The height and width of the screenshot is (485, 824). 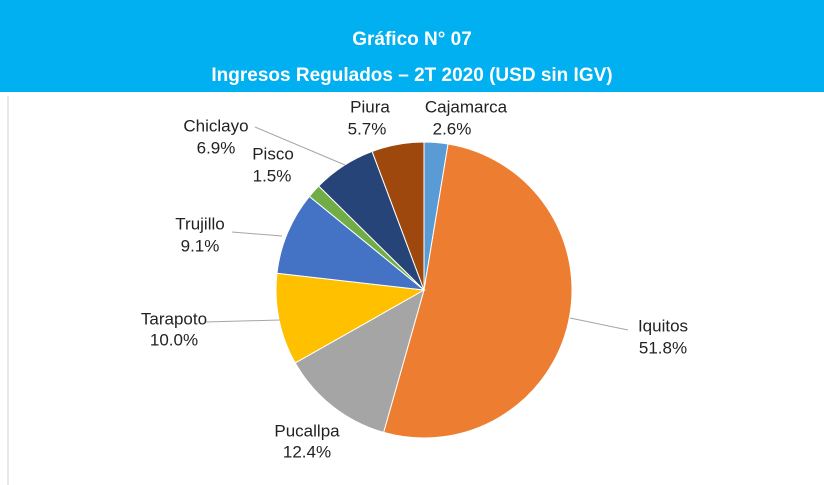 What do you see at coordinates (307, 451) in the screenshot?
I see `slice-value-label: 12.4%` at bounding box center [307, 451].